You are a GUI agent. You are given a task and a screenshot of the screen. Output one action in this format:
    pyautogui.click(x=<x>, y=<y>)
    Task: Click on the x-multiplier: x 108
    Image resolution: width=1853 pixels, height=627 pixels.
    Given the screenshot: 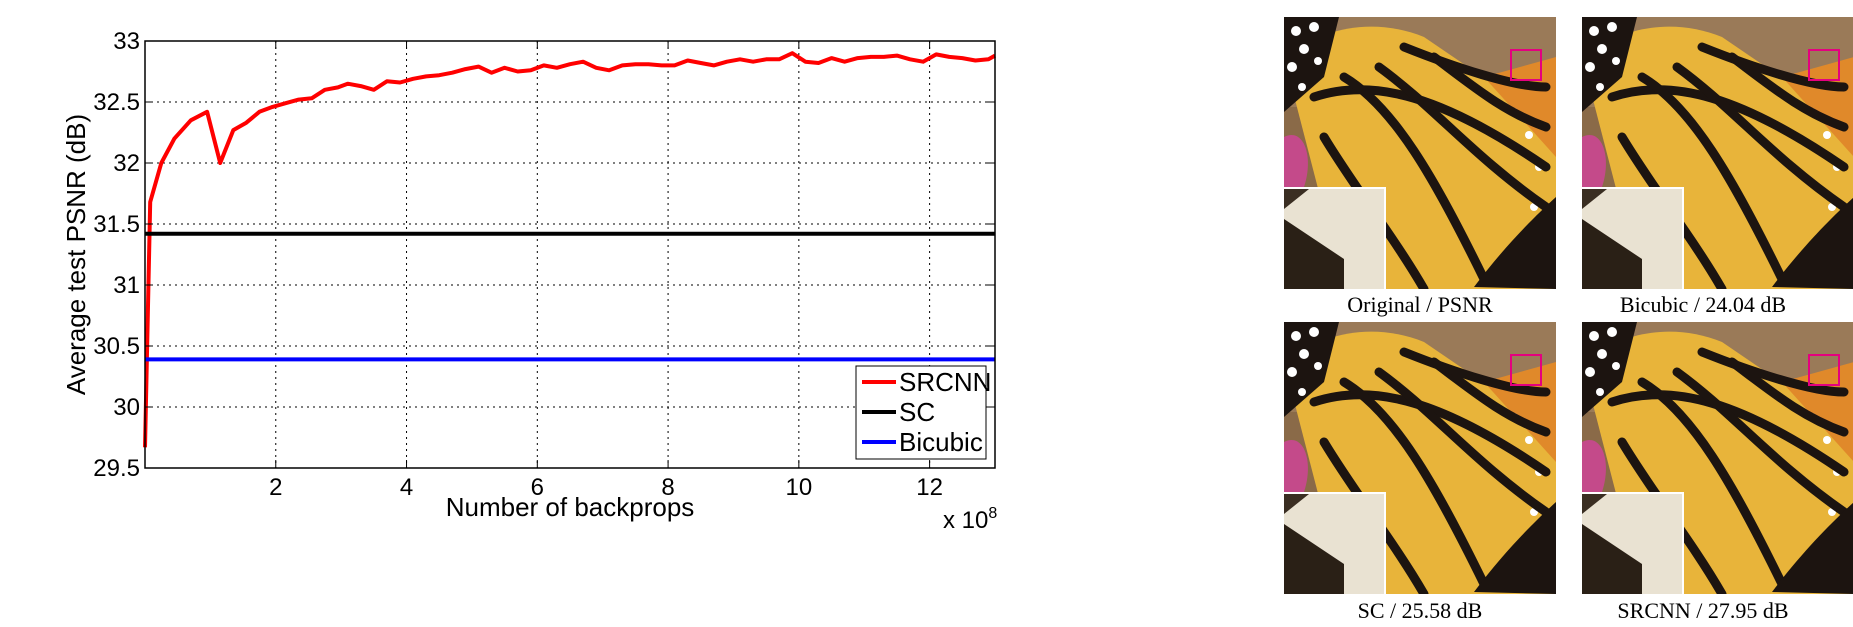 What is the action you would take?
    pyautogui.click(x=970, y=519)
    